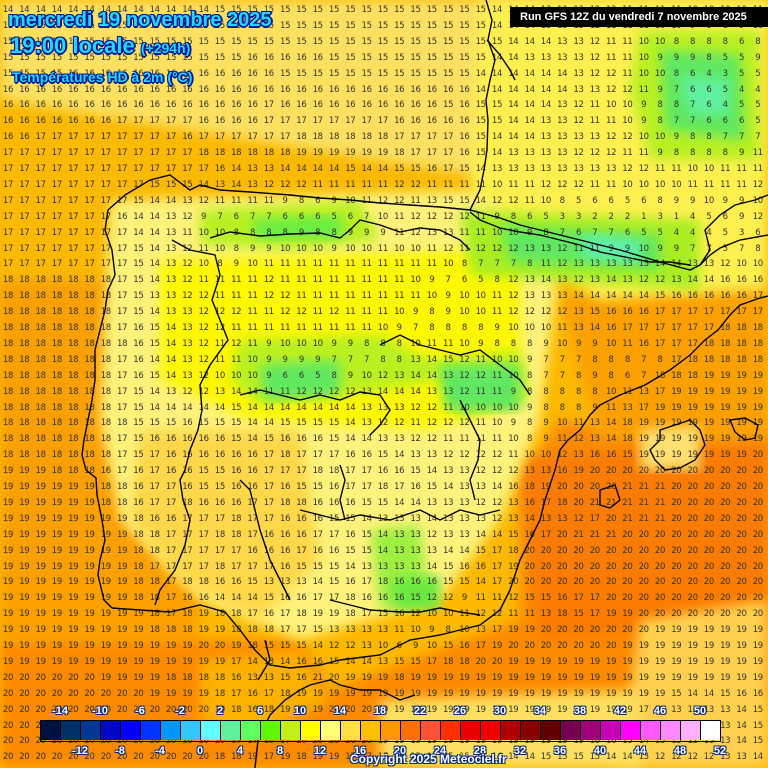  Describe the element at coordinates (640, 751) in the screenshot. I see `legend-label-bottom: 44` at that location.